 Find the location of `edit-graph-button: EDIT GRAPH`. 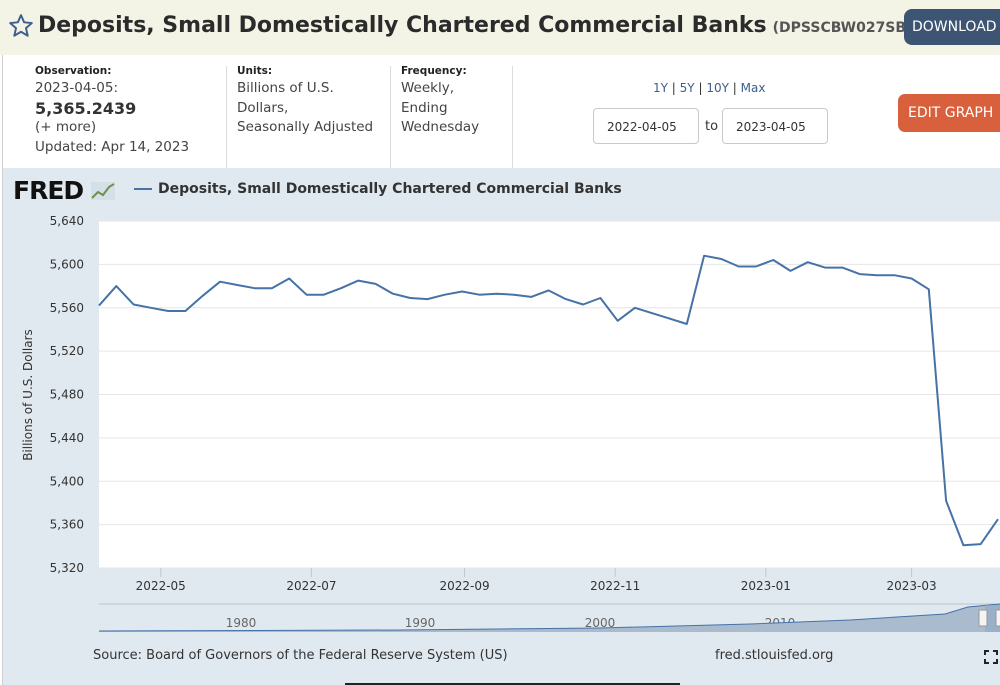

edit-graph-button: EDIT GRAPH is located at coordinates (949, 113).